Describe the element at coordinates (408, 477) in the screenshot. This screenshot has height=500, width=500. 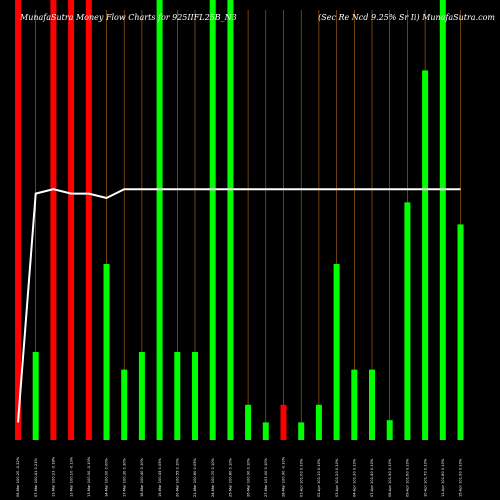
I see `x-tick-label: 09-Apr 101.60 0.10%` at that location.